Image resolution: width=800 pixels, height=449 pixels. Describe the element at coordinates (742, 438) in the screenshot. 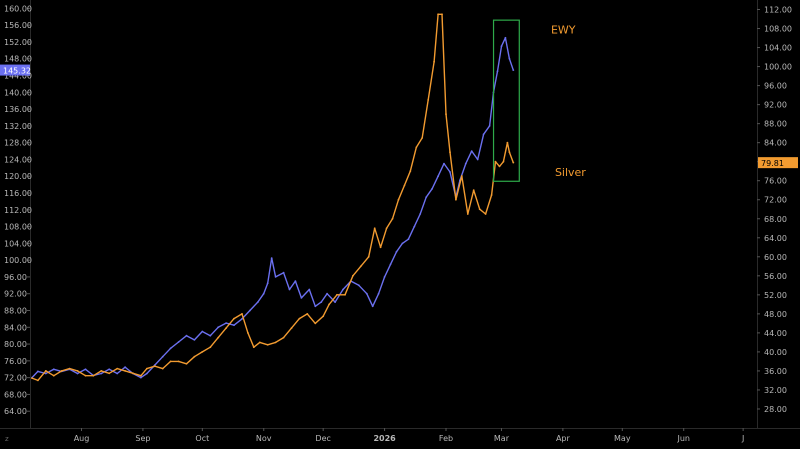

I see `time-axis-tick-label: J` at that location.